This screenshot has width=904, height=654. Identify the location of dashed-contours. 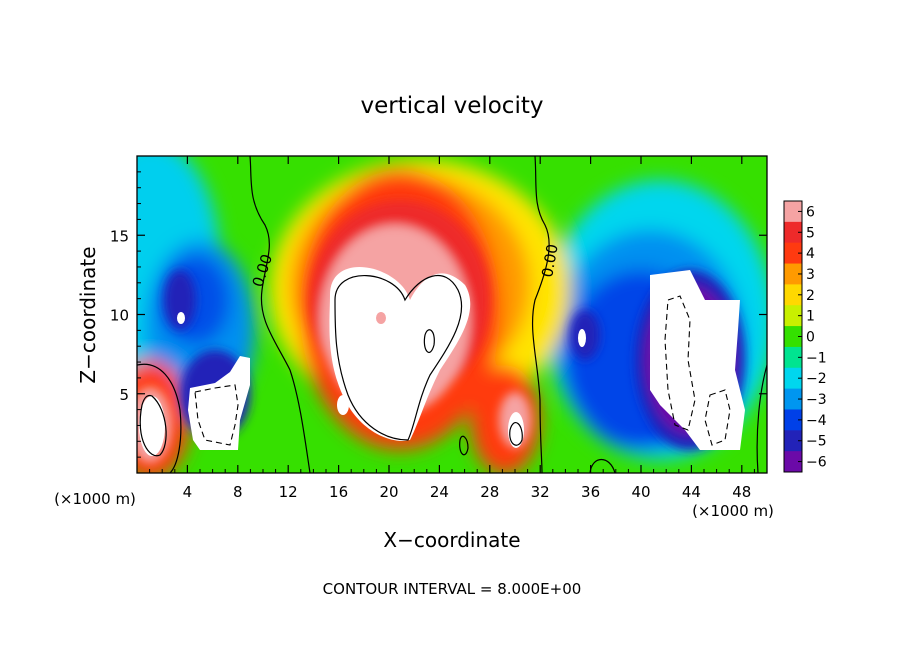
(462, 370).